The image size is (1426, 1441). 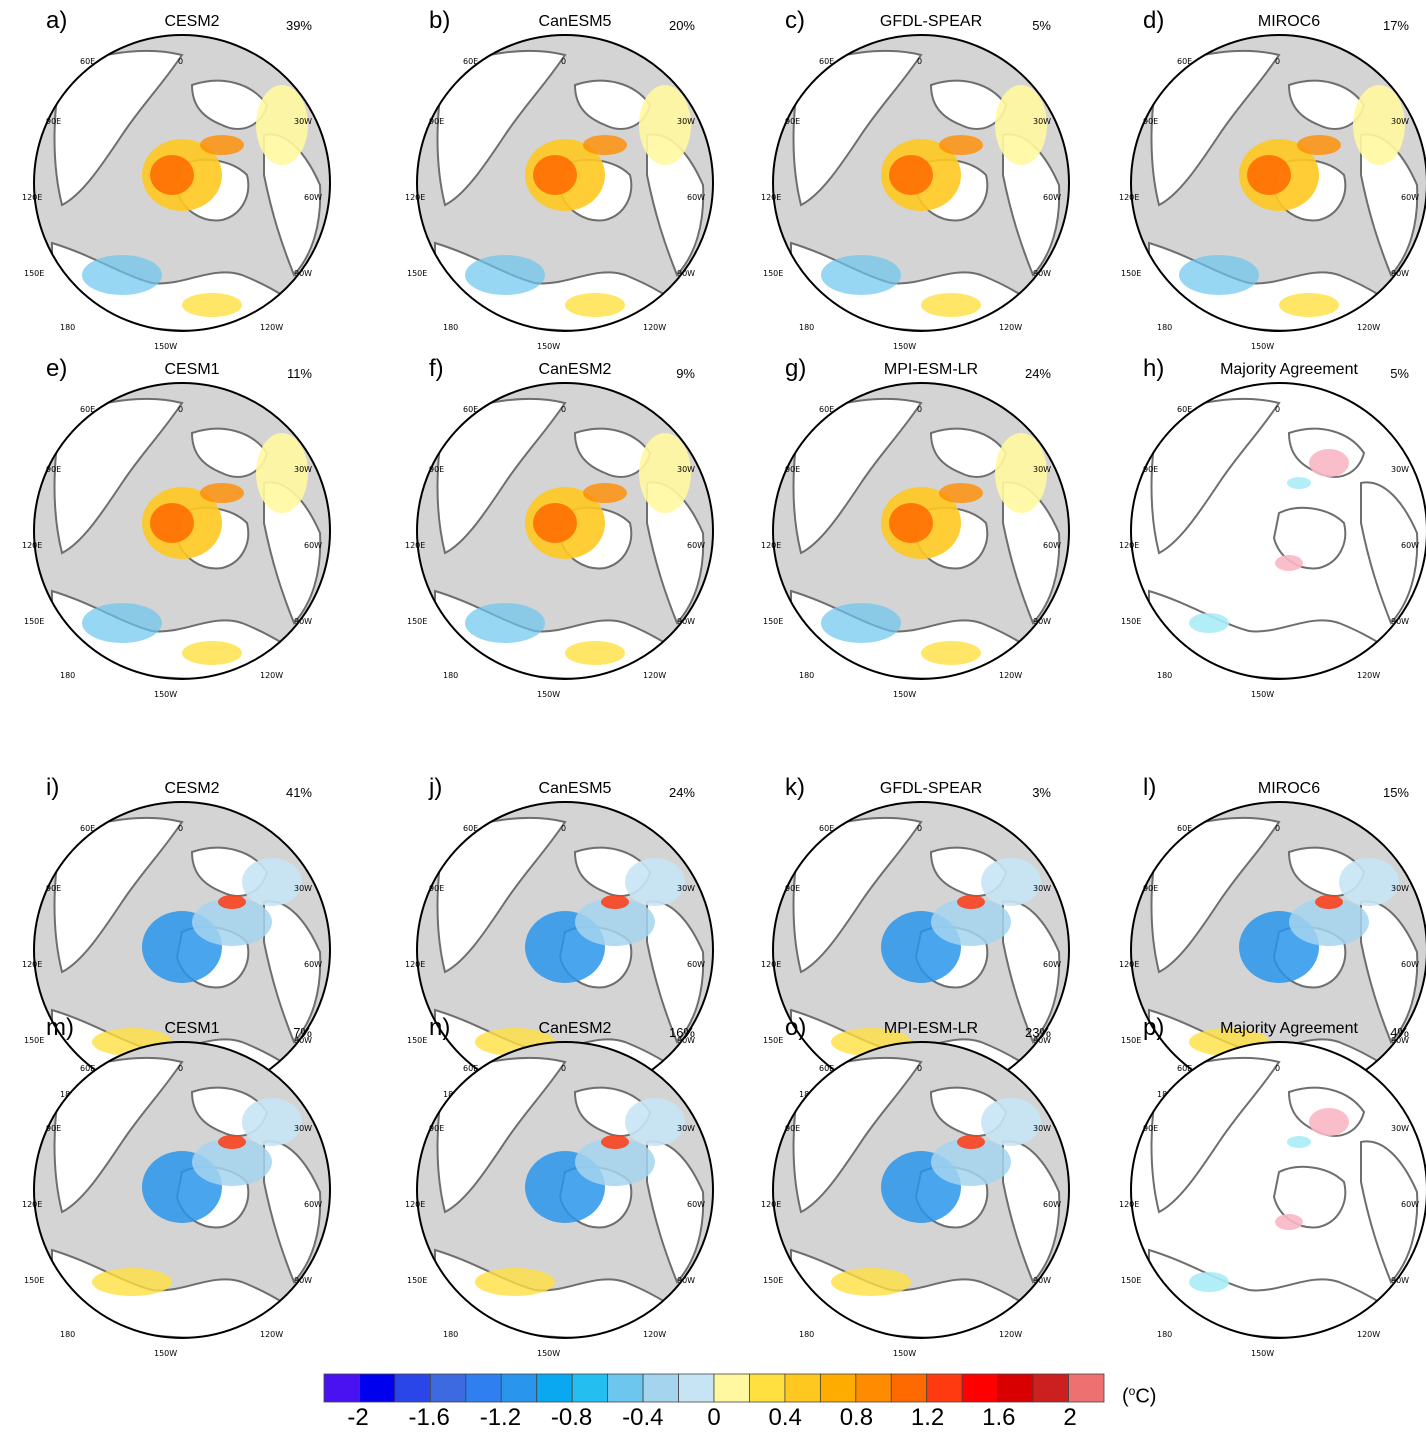 I want to click on panel-letter: e), so click(x=57, y=368).